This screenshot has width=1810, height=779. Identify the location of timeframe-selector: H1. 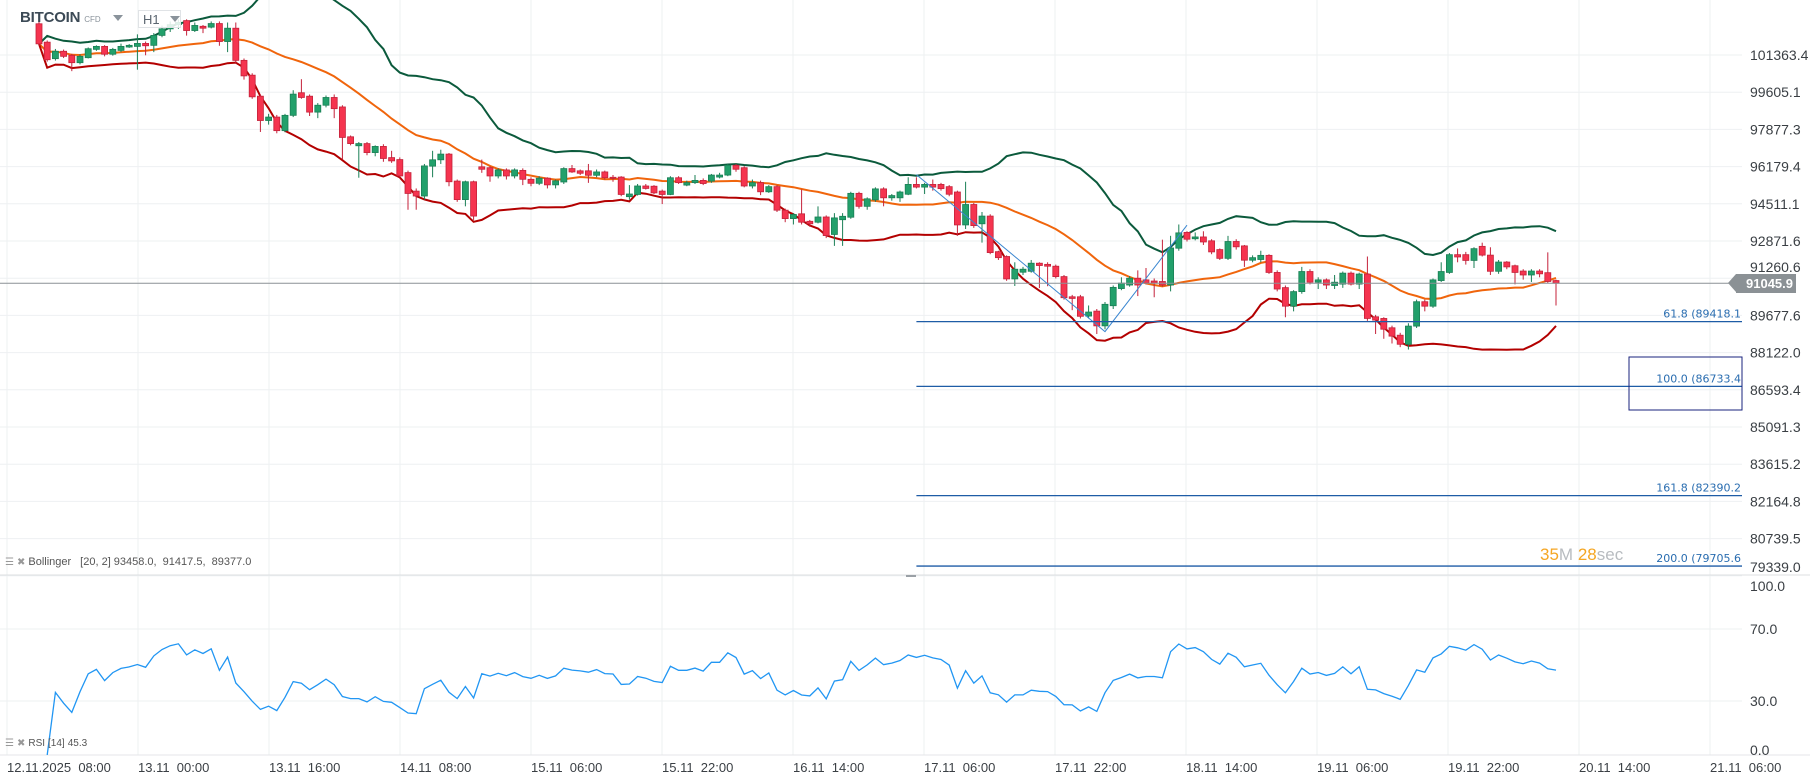
(159, 19).